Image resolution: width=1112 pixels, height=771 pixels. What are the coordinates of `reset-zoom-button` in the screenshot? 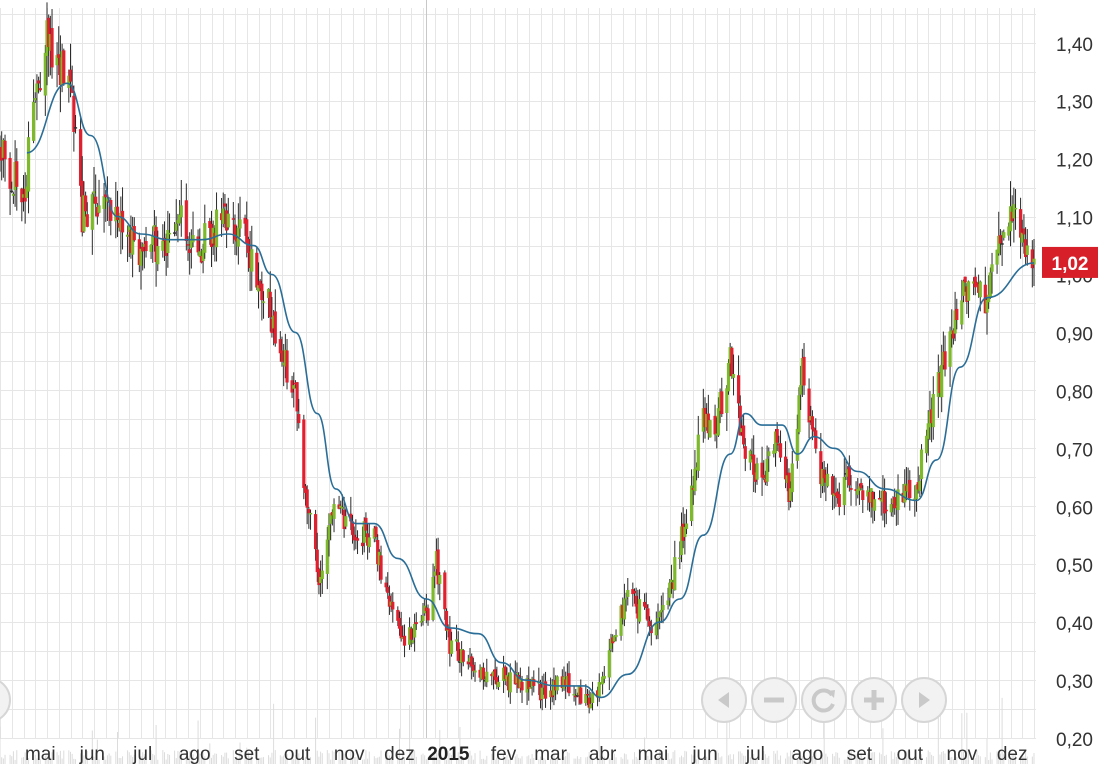 It's located at (824, 700).